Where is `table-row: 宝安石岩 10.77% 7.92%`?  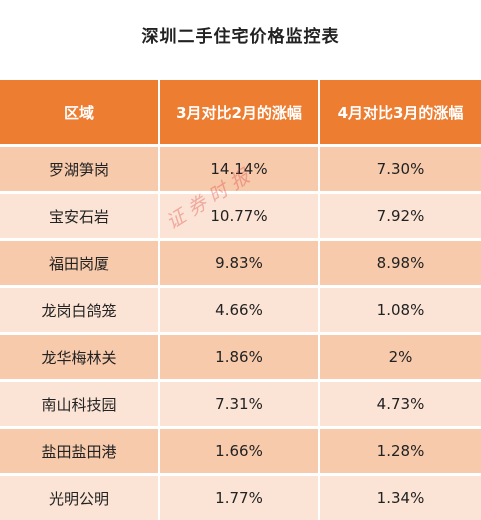 table-row: 宝安石岩 10.77% 7.92% is located at coordinates (240, 216).